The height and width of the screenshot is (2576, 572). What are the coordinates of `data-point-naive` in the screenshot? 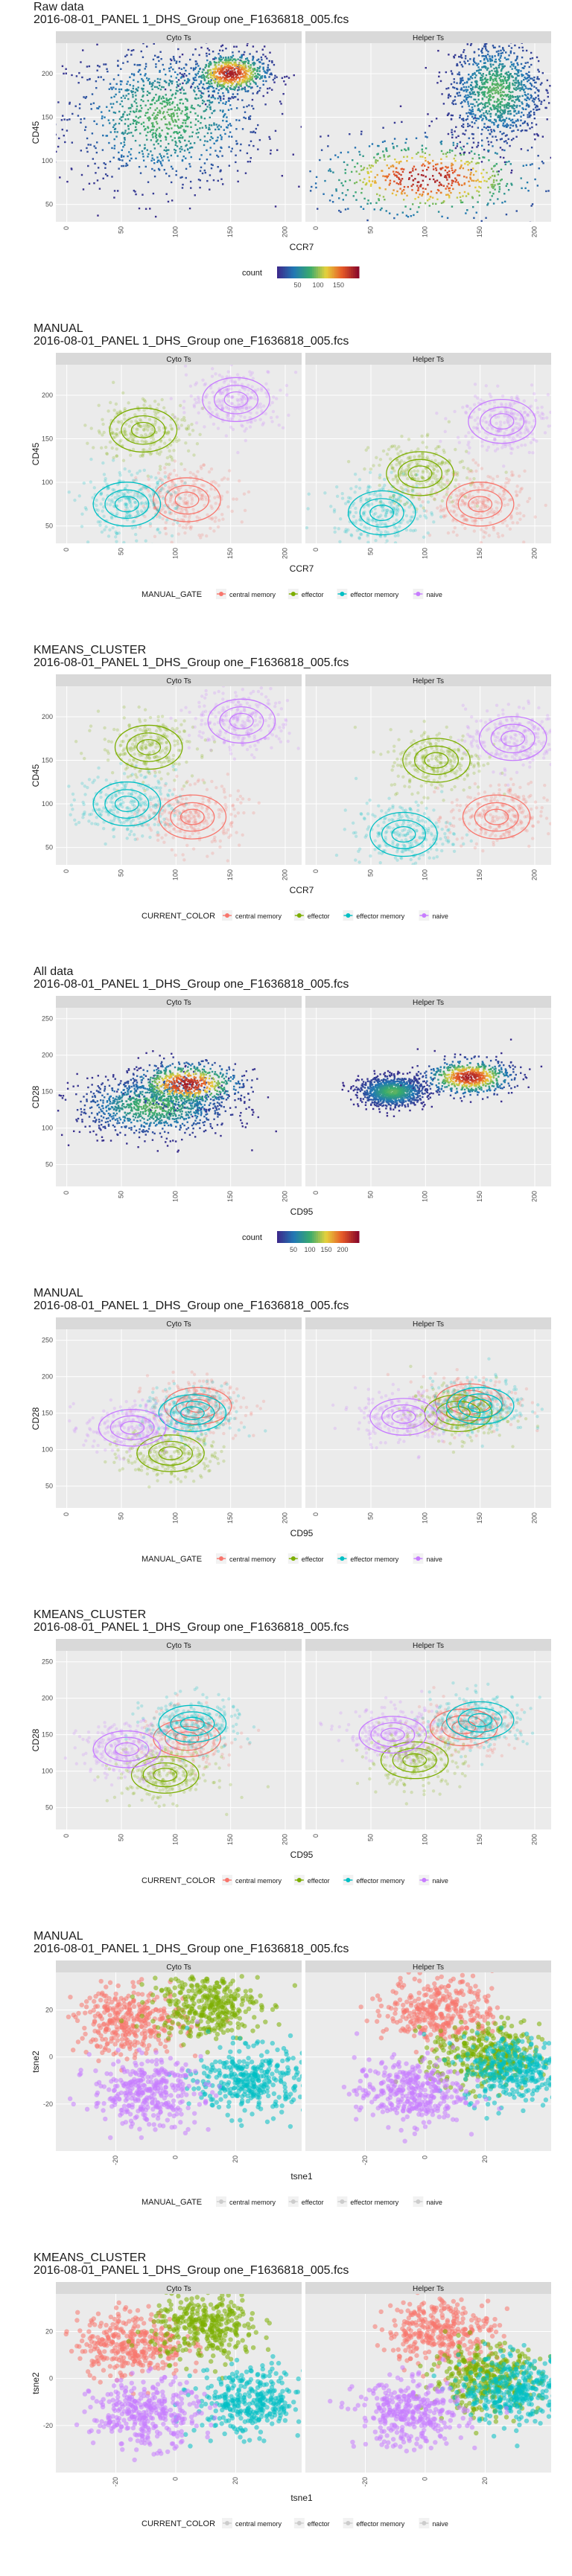 It's located at (228, 395).